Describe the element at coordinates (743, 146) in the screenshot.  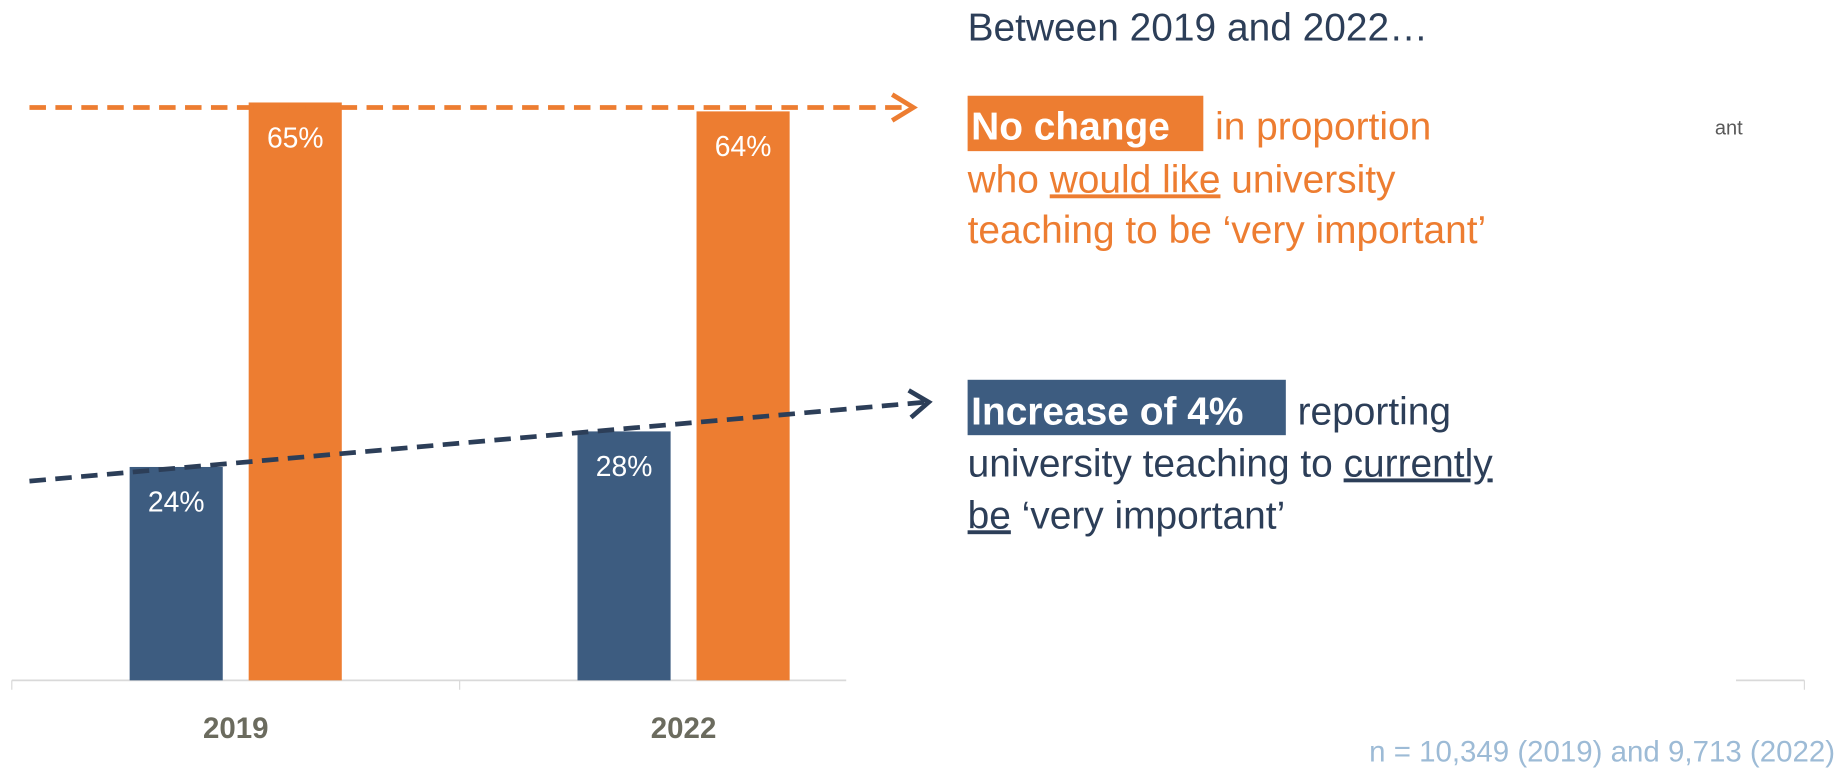
I see `data-label: 64%` at that location.